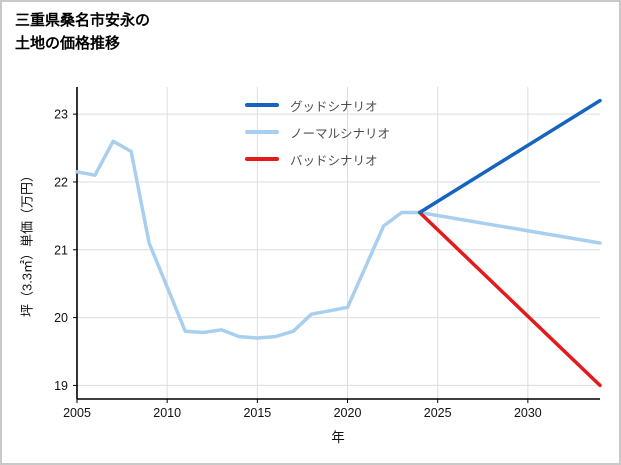 This screenshot has height=465, width=621. I want to click on legend-label-bad-scenario: バッドシナリオ, so click(334, 160).